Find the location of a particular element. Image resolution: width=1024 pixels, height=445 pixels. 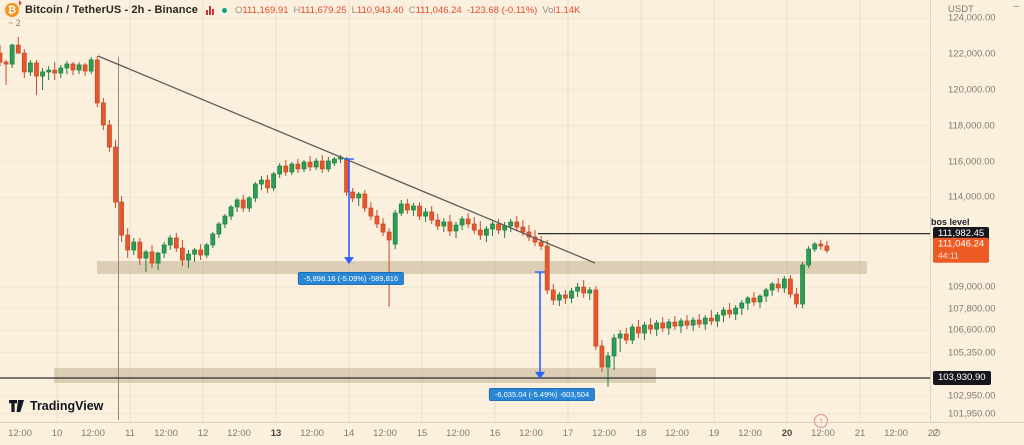

bos-price-badge: 111,982.45 is located at coordinates (961, 233).